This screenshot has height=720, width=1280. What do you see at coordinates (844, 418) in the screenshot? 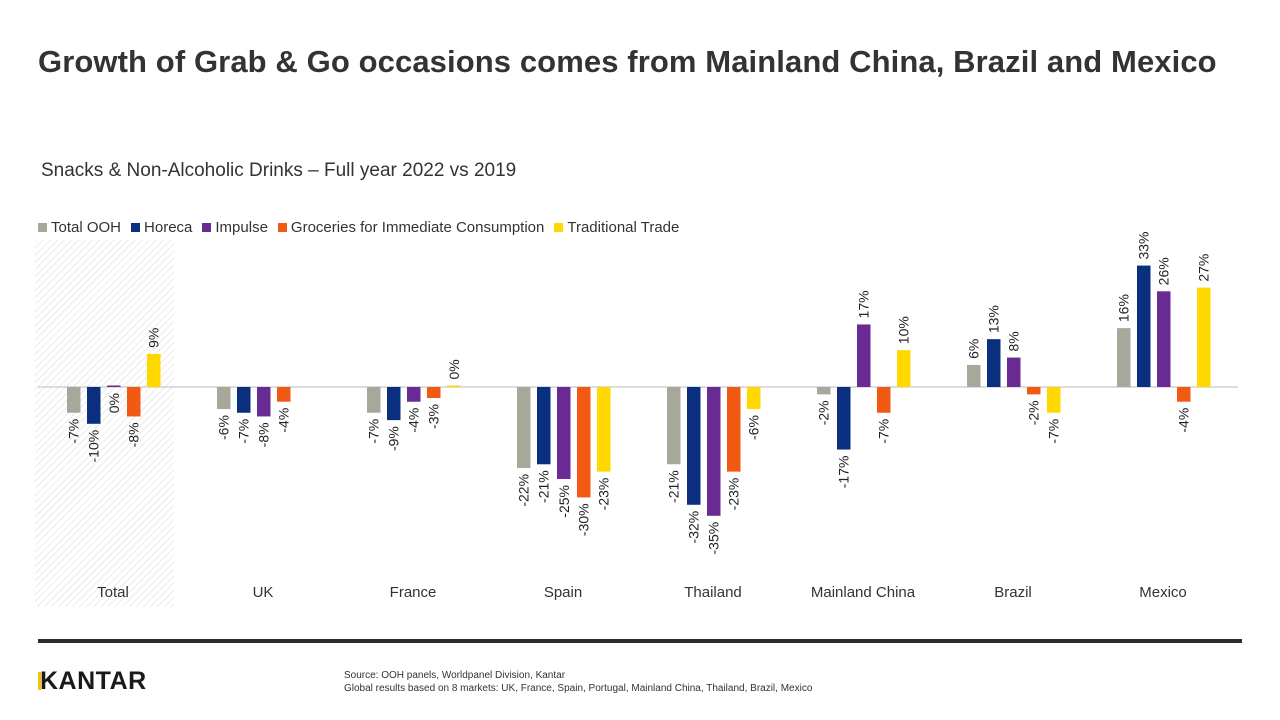
I see `bar-horeca-mainland-china` at bounding box center [844, 418].